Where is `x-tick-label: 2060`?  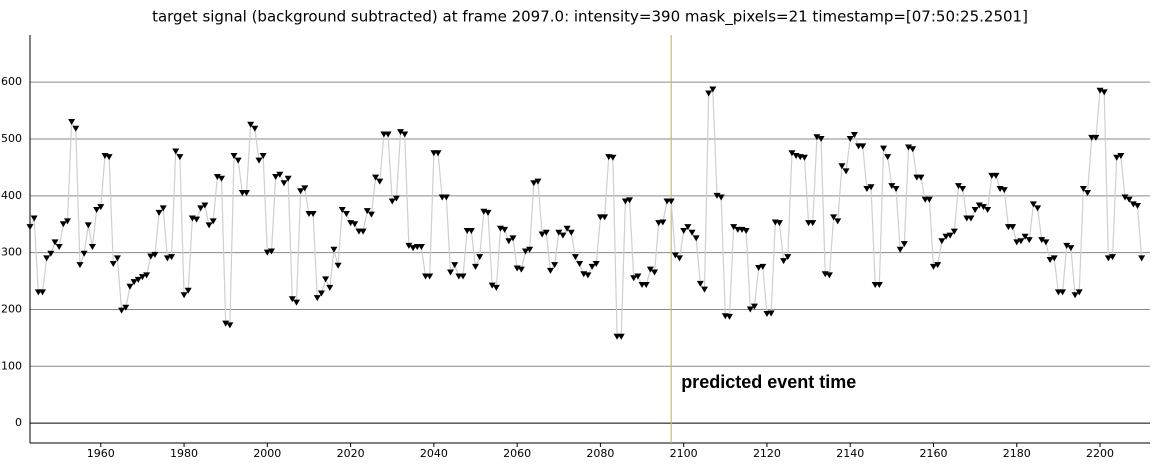 x-tick-label: 2060 is located at coordinates (517, 453).